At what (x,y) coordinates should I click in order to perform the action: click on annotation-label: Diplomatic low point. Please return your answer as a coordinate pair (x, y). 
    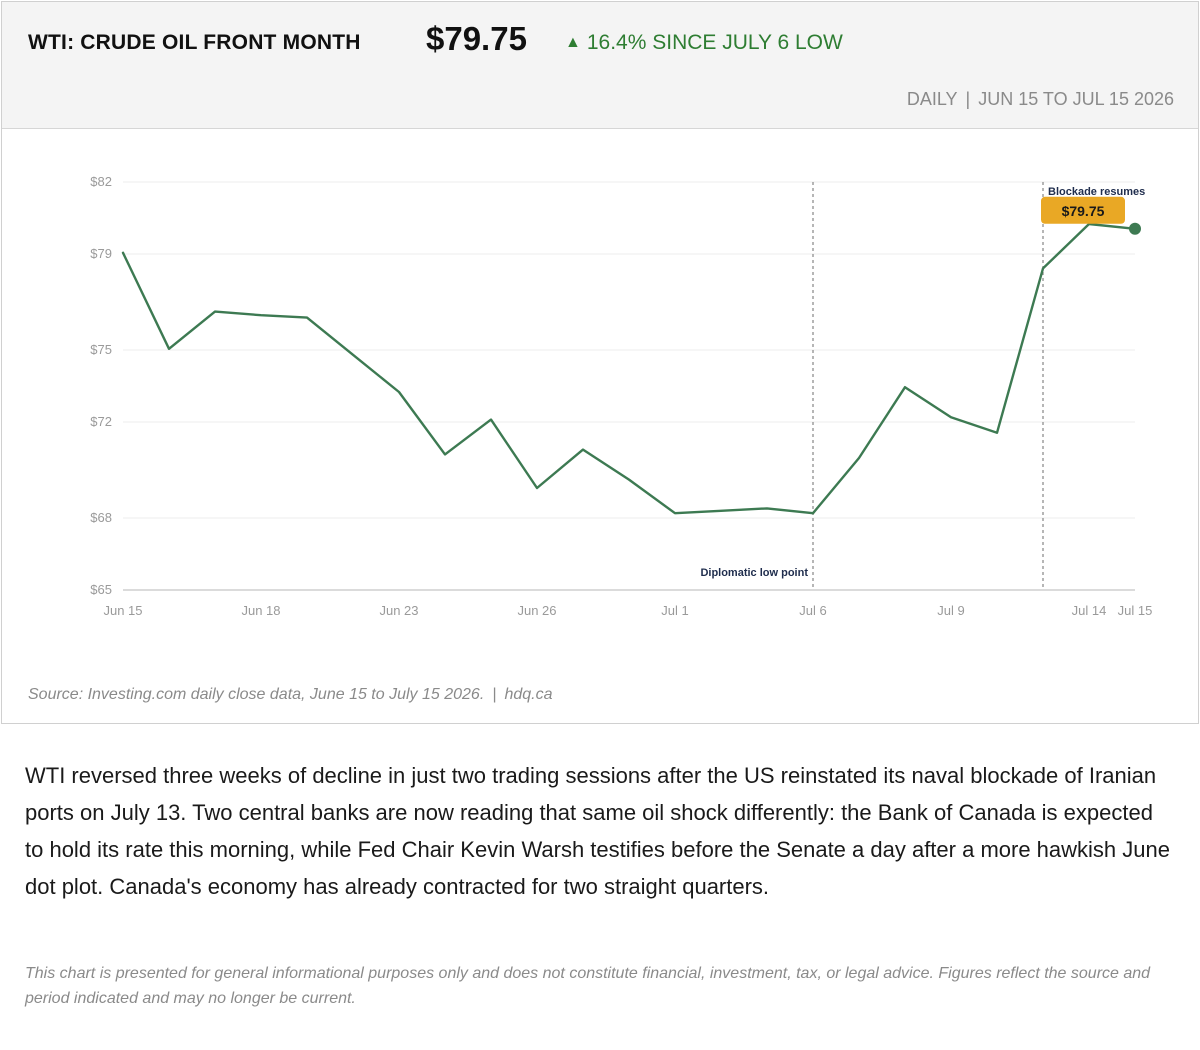
    Looking at the image, I should click on (754, 573).